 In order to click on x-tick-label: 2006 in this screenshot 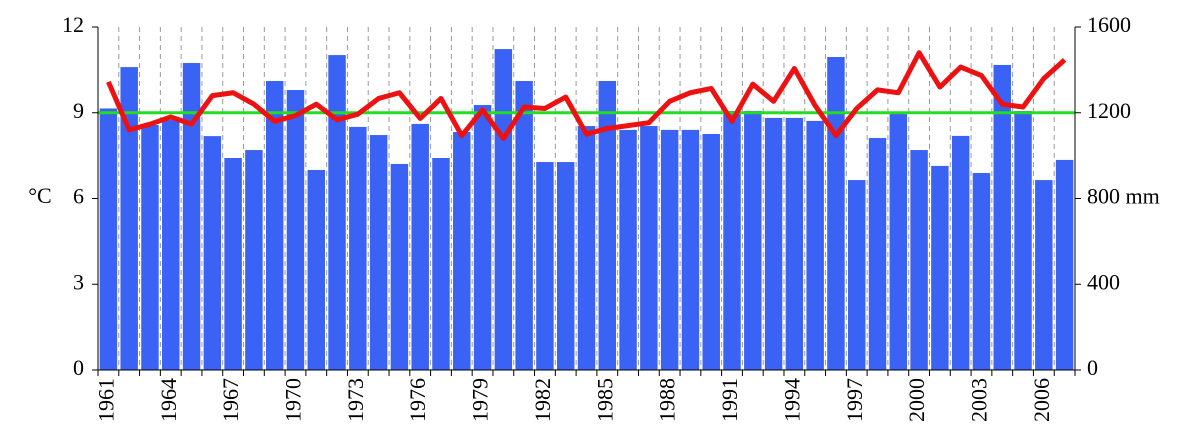, I will do `click(1041, 400)`.